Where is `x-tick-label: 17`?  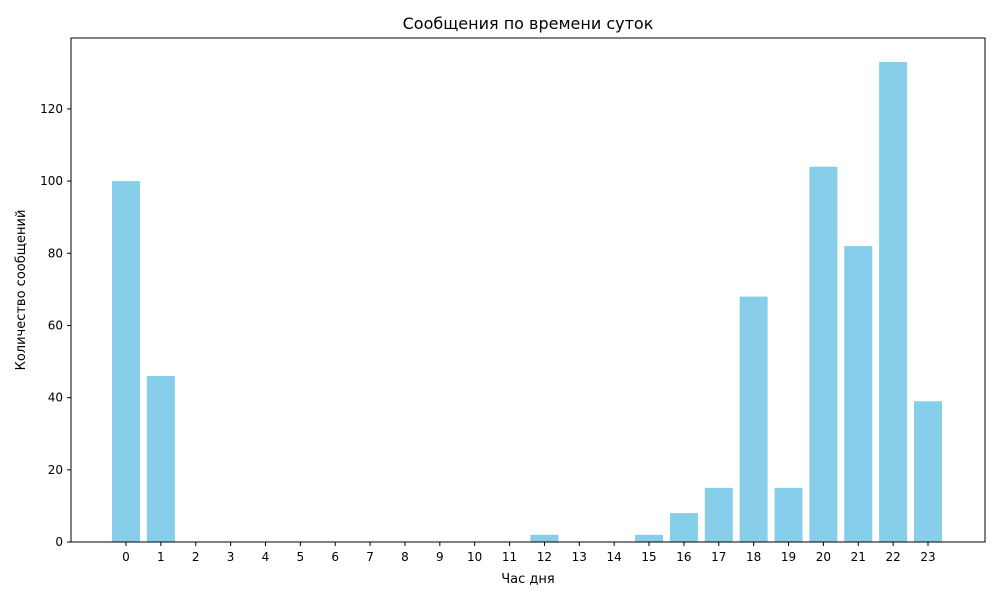
x-tick-label: 17 is located at coordinates (718, 557).